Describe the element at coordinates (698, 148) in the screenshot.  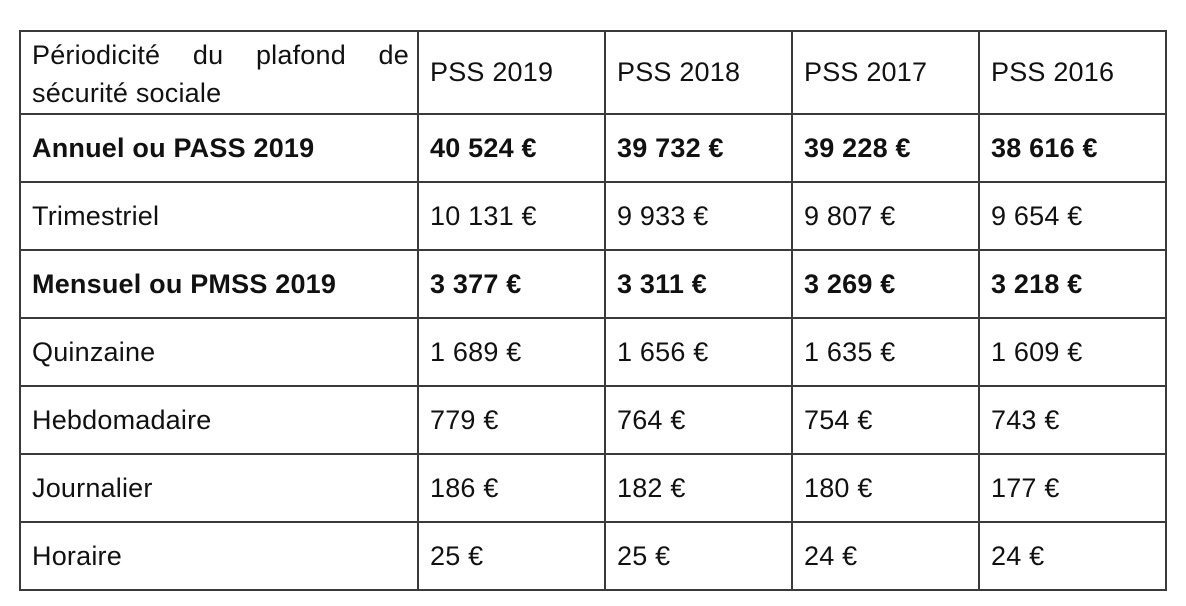
I see `table-cell: 39 732 €` at that location.